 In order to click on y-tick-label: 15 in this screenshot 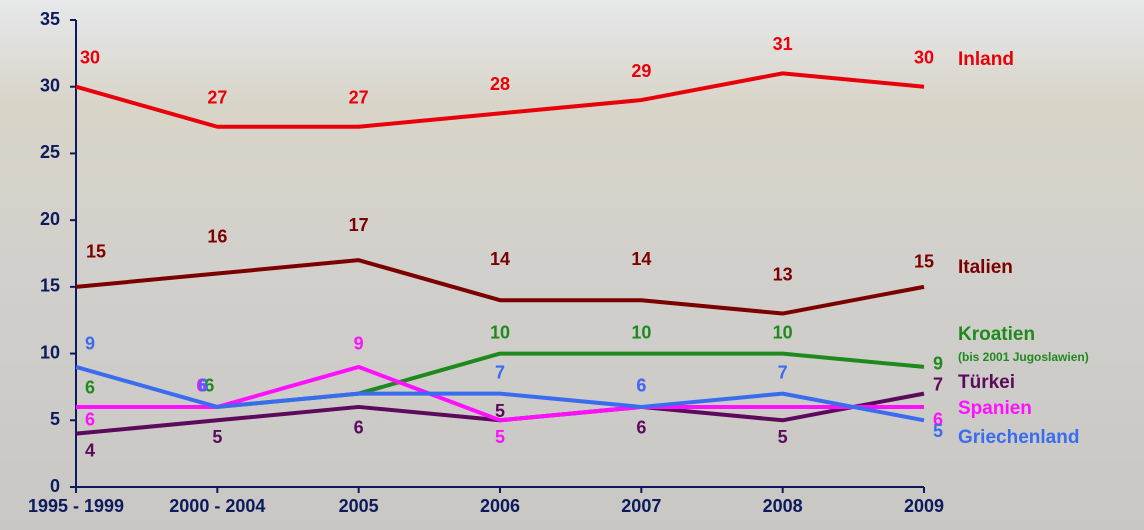, I will do `click(50, 286)`.